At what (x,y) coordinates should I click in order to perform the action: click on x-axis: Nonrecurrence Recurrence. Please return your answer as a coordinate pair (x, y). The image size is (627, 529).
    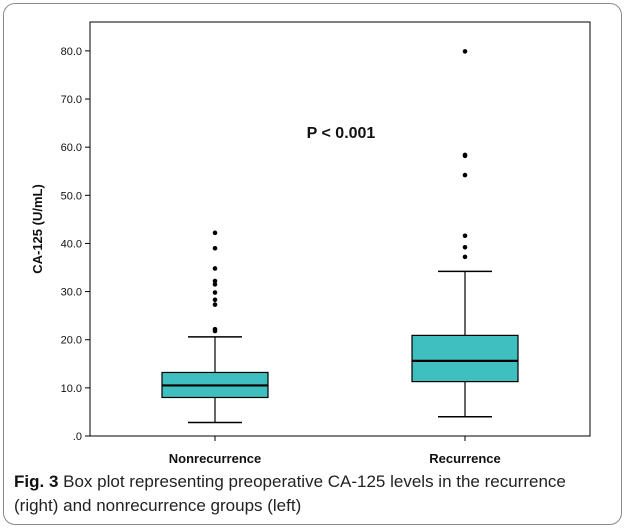
    Looking at the image, I should click on (335, 451).